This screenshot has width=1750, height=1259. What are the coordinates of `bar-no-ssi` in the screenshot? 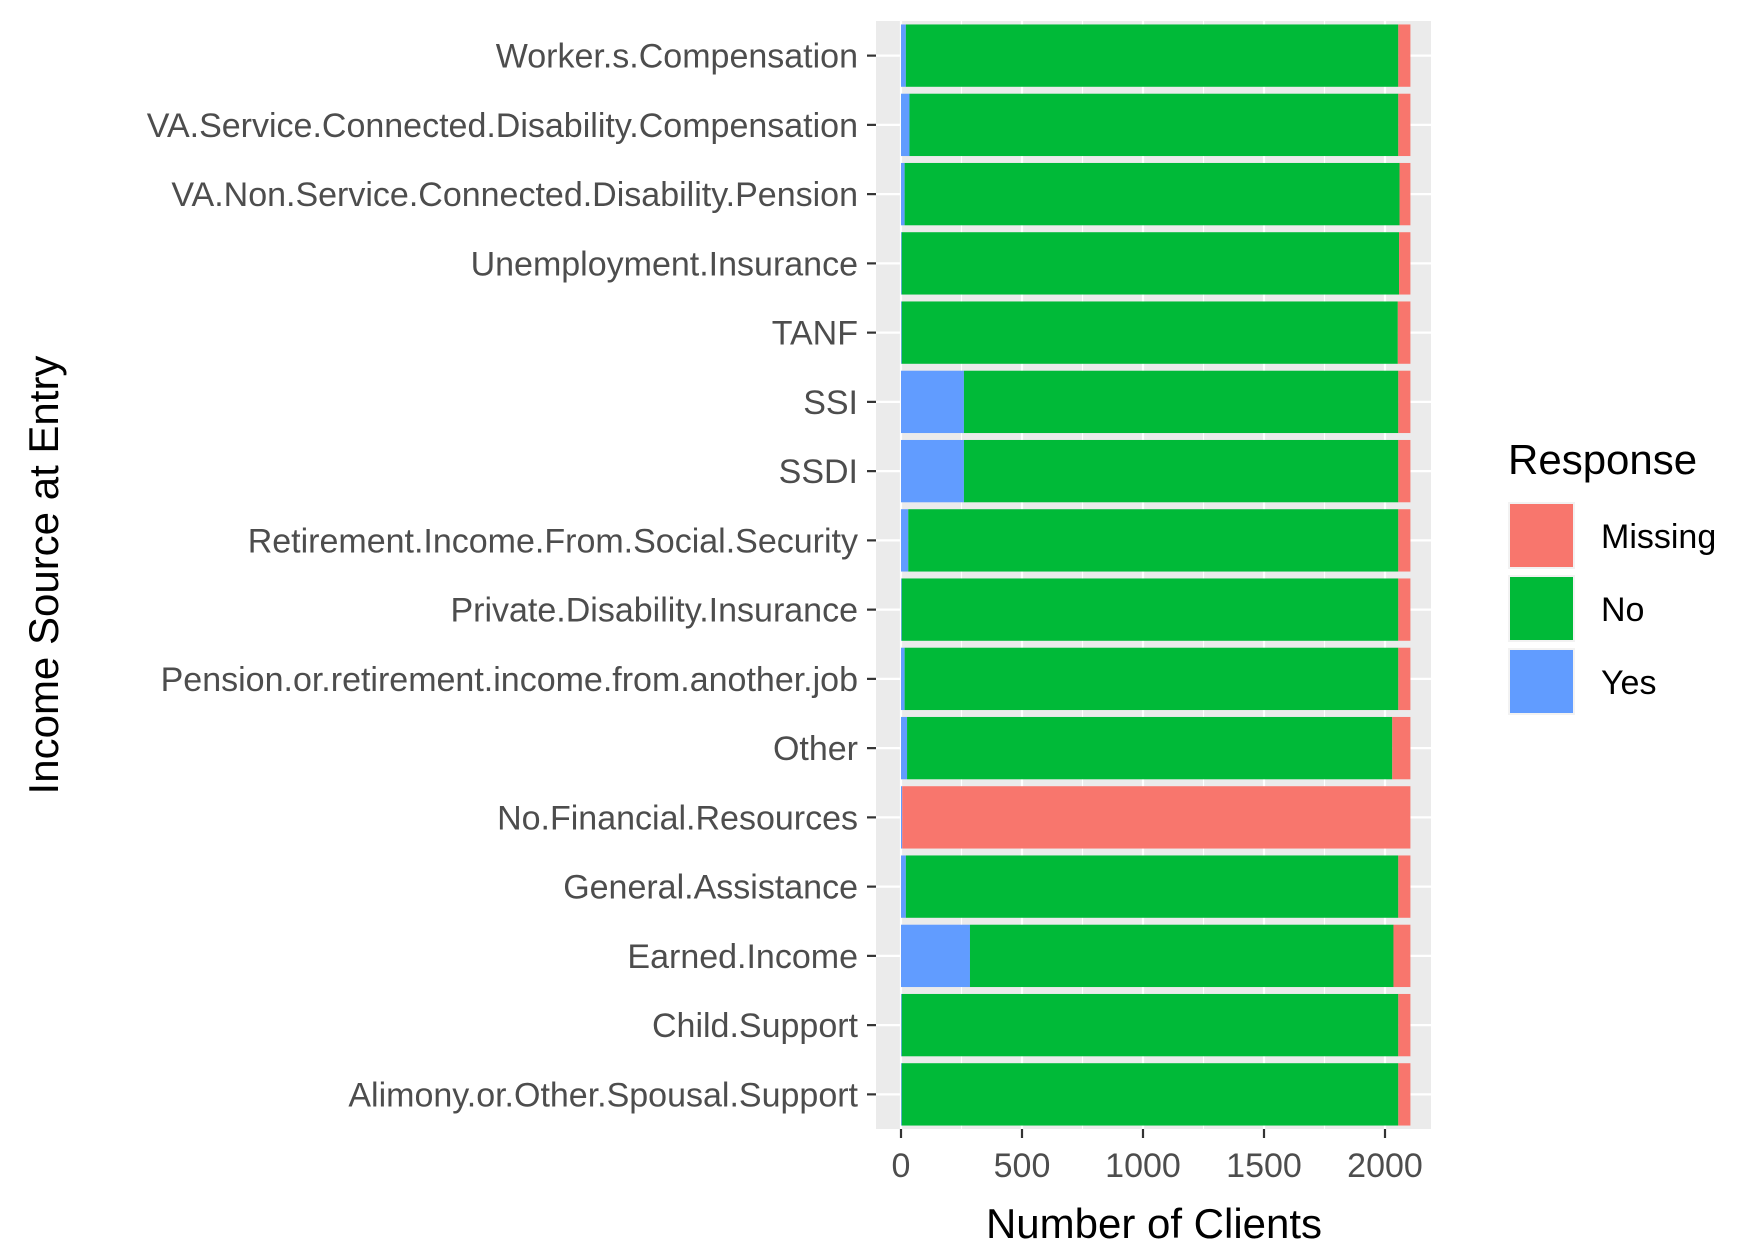 It's located at (1181, 402).